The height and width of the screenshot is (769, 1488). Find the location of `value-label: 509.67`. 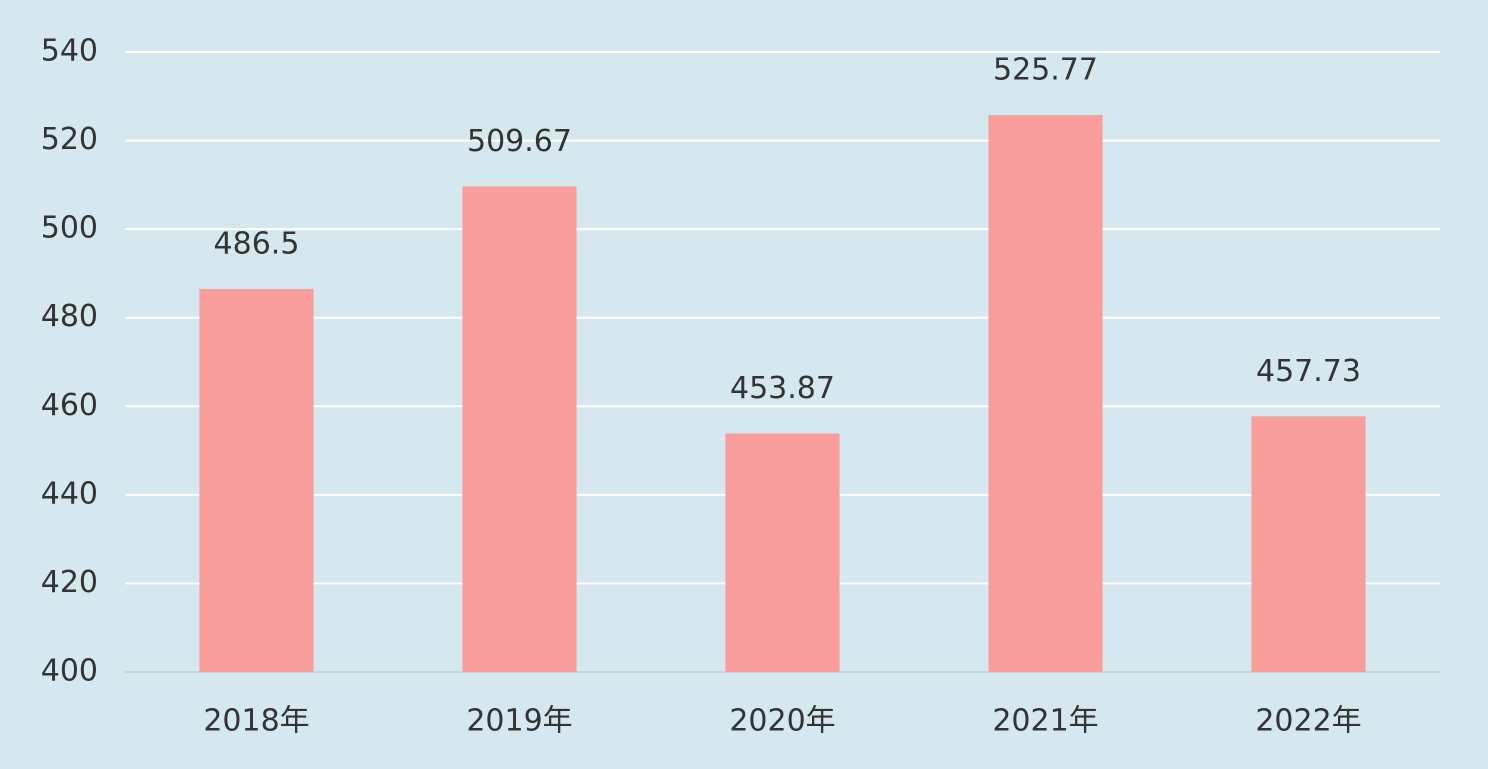

value-label: 509.67 is located at coordinates (519, 141).